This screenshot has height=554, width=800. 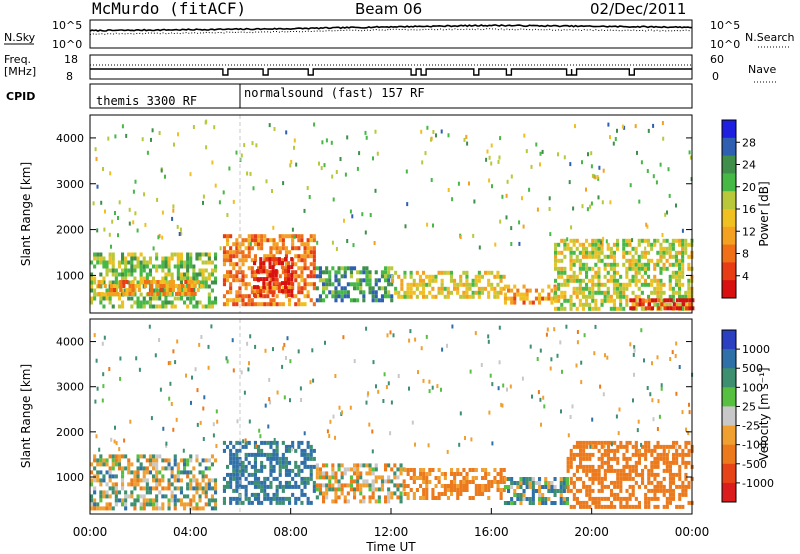 I want to click on time-tick-label: 20:00, so click(x=591, y=532).